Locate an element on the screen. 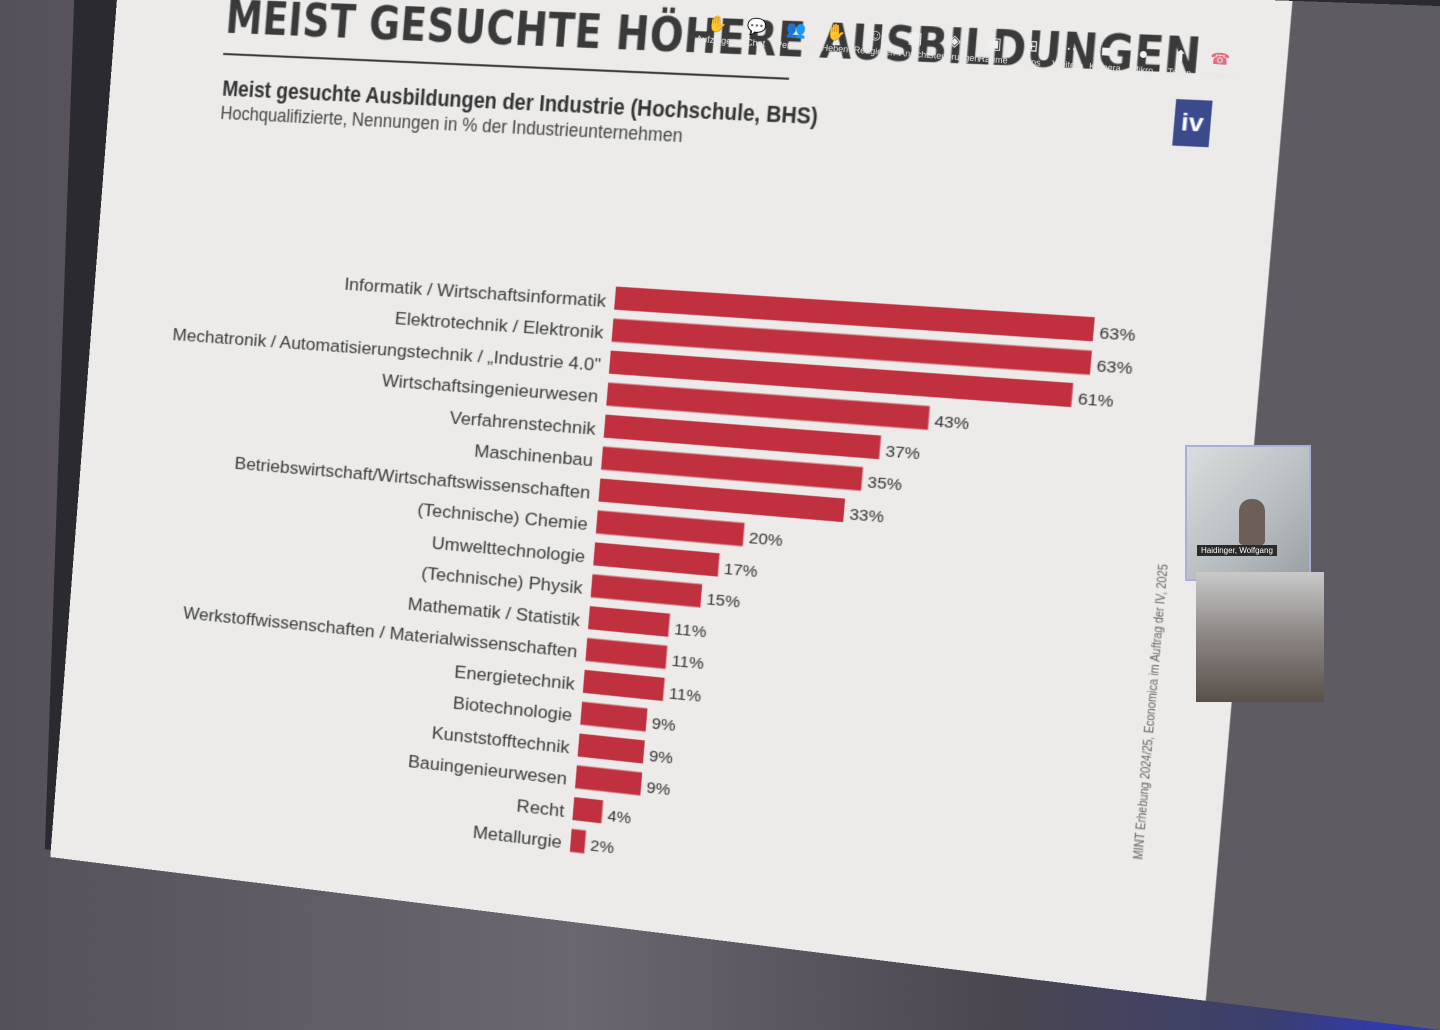  category-label: Bauingenieurwesen is located at coordinates (487, 770).